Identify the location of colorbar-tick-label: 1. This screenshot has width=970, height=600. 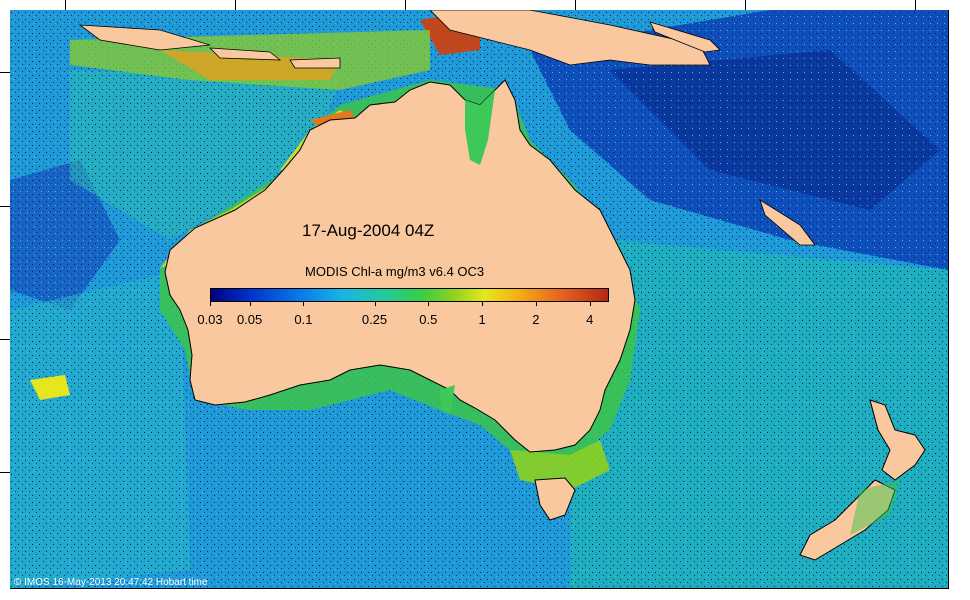
(482, 319).